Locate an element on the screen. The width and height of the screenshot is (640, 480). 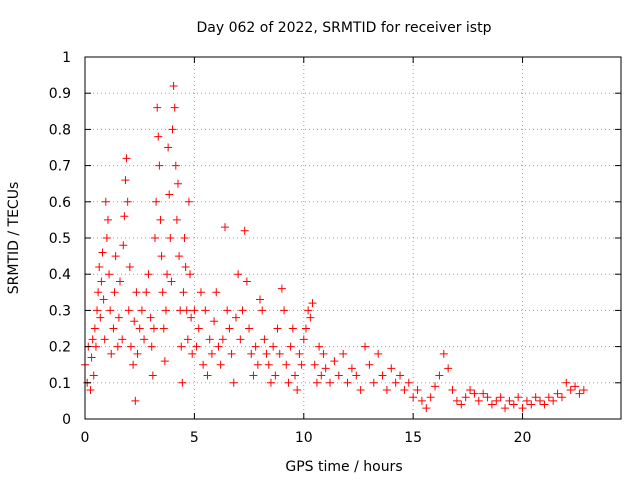
y-tick-label: 0.5 is located at coordinates (60, 239).